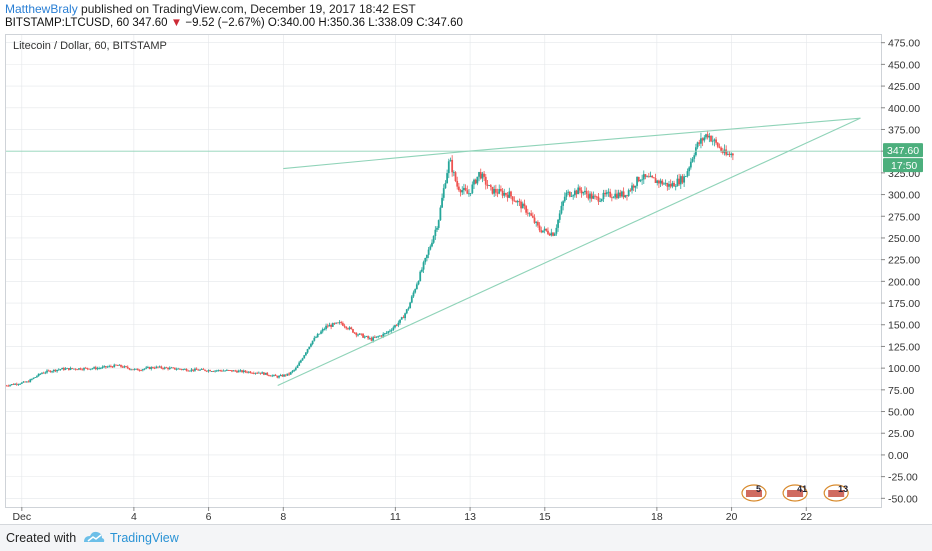  I want to click on time-axis: Dec 4 6 8 11 13 15 18 20 22, so click(412, 514).